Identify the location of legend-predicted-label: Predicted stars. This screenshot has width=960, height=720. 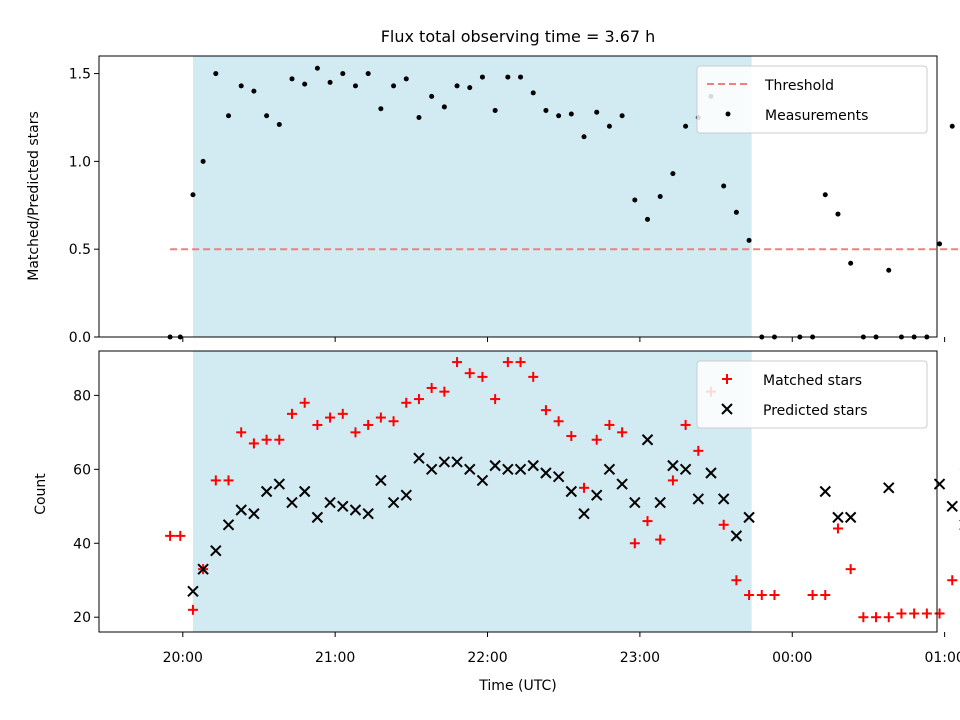
(815, 411).